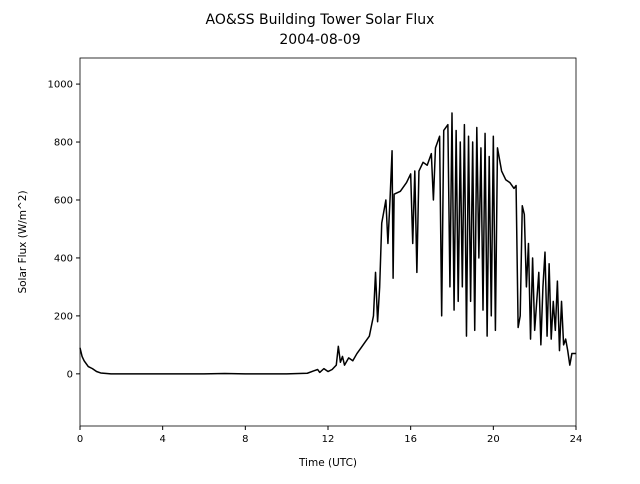  Describe the element at coordinates (493, 439) in the screenshot. I see `x-tick-label: 20` at that location.